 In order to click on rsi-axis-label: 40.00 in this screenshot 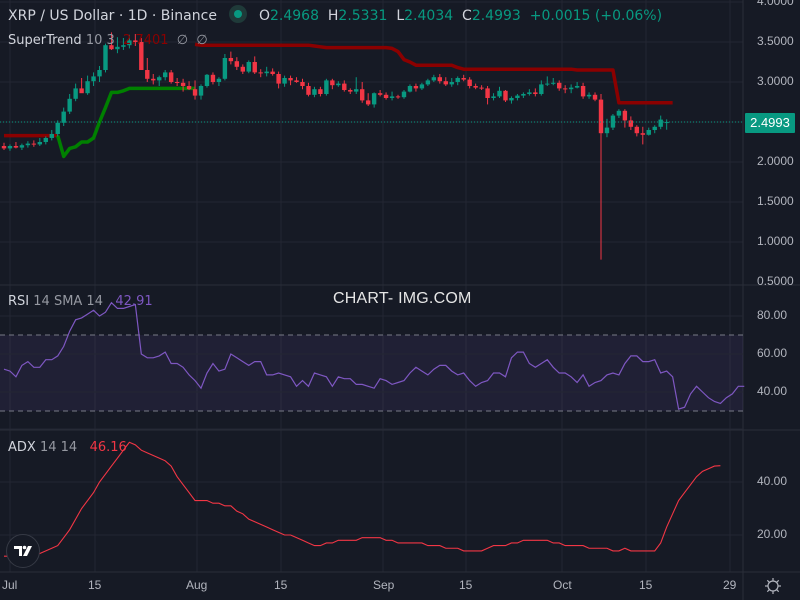, I will do `click(772, 391)`.